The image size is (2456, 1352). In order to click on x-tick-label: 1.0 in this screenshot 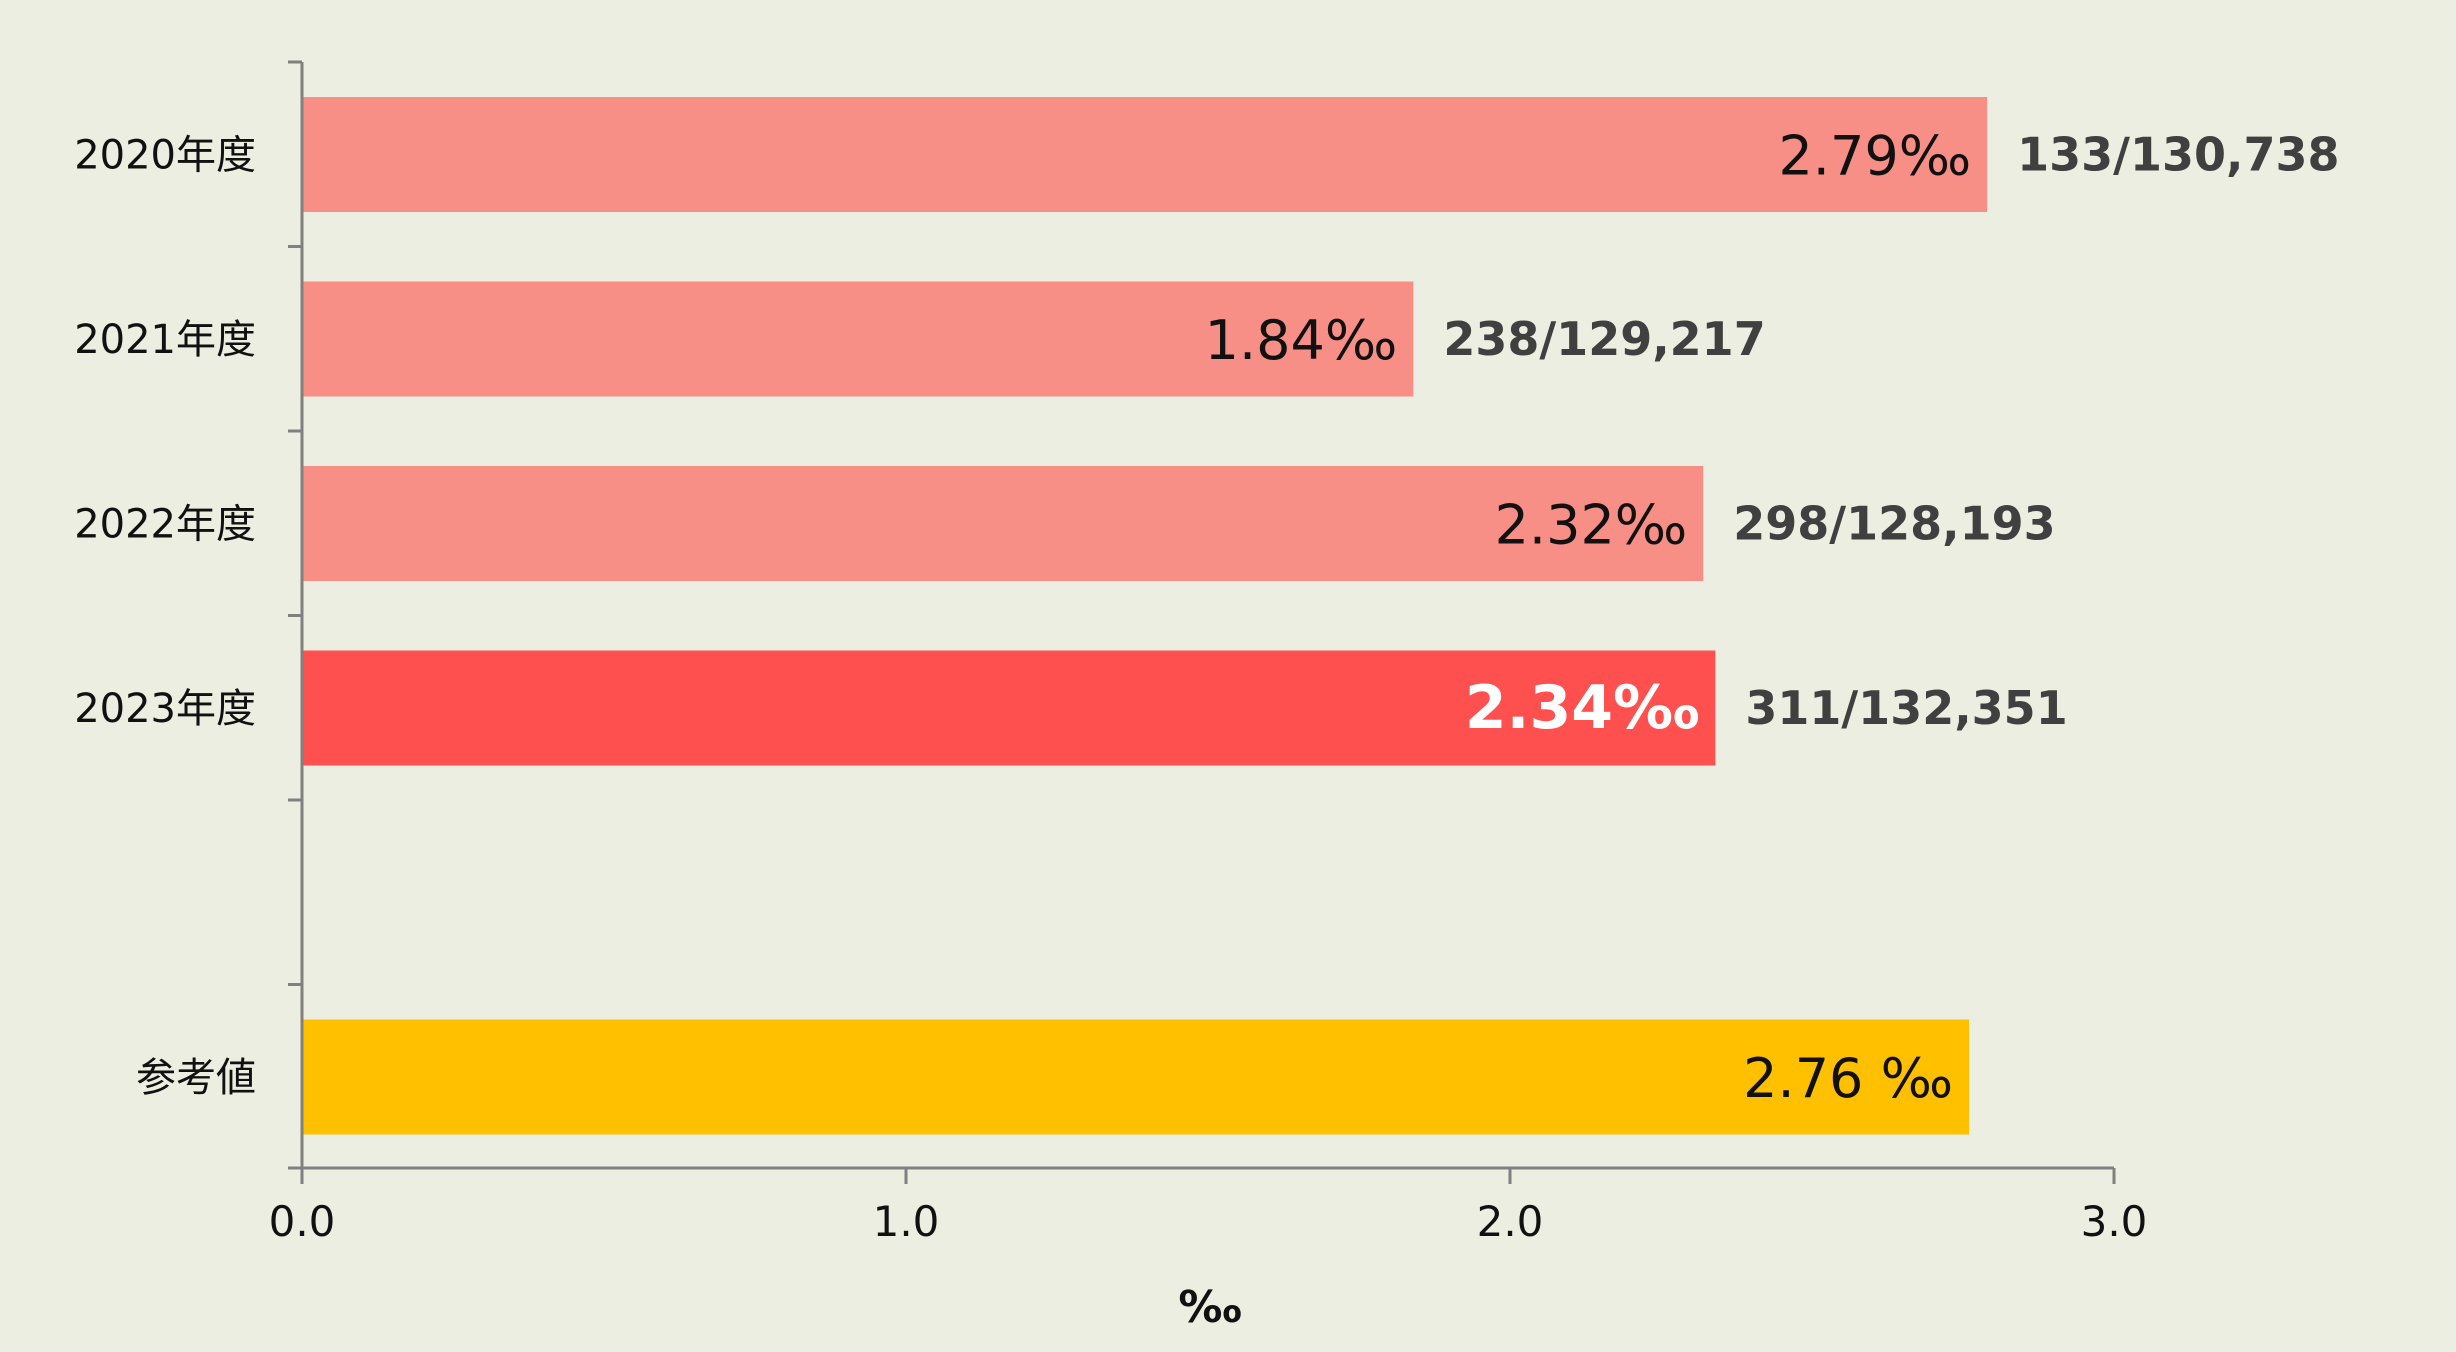, I will do `click(906, 1221)`.